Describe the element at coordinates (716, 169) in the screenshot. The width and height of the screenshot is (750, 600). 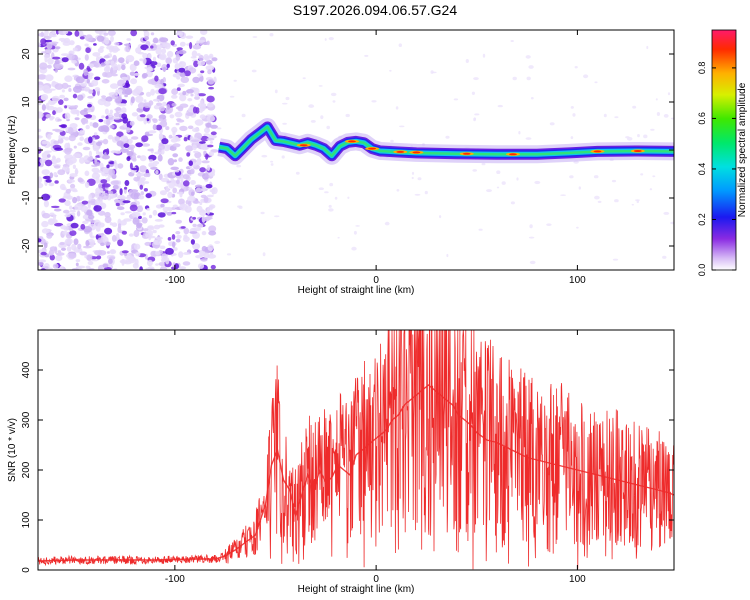
I see `colorbar-ticks: 0.0 0.2 0.4 0.6 0.8` at that location.